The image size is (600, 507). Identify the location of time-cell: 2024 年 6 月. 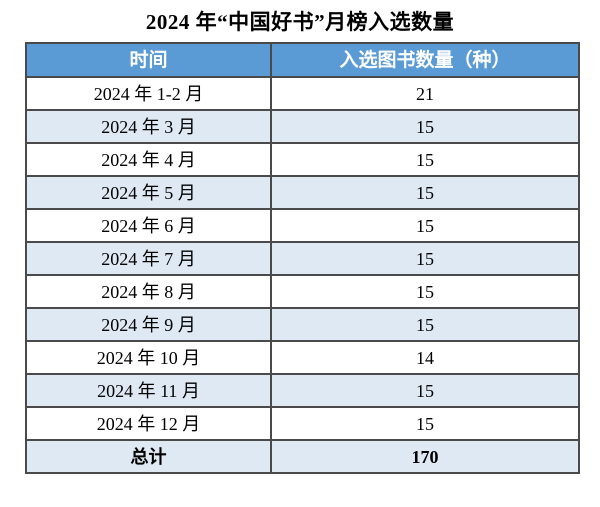
(148, 225).